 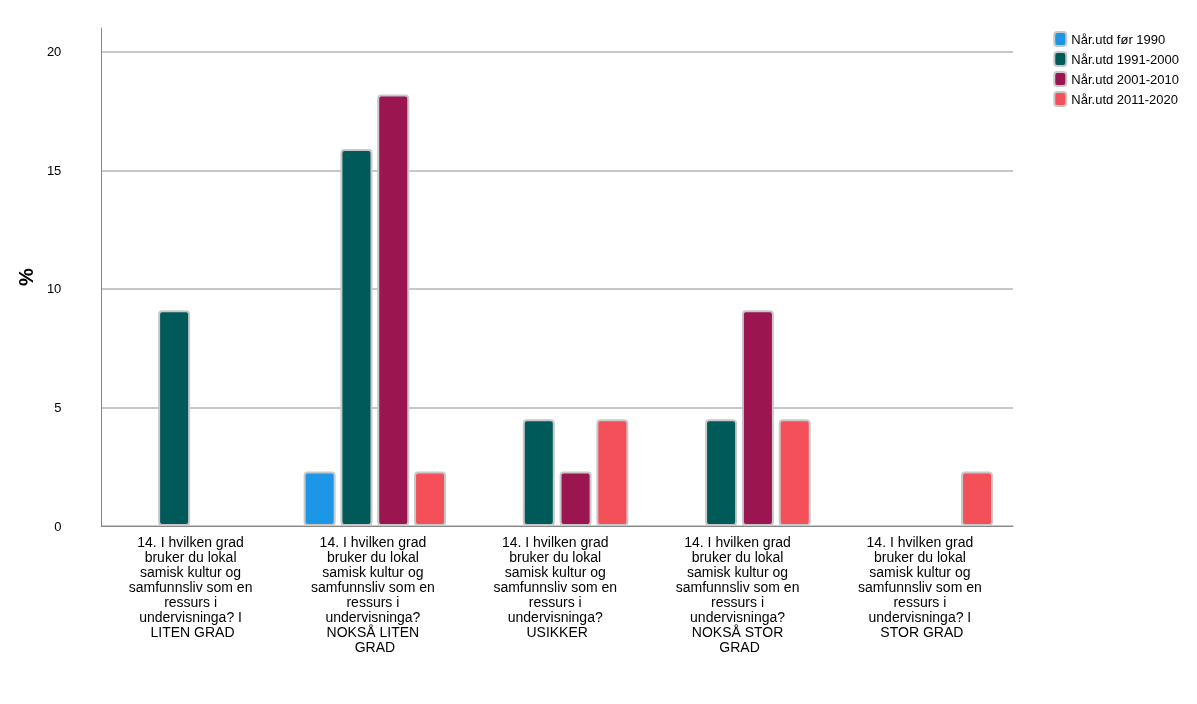 What do you see at coordinates (1118, 39) in the screenshot?
I see `legend-label: Når.utd før 1990` at bounding box center [1118, 39].